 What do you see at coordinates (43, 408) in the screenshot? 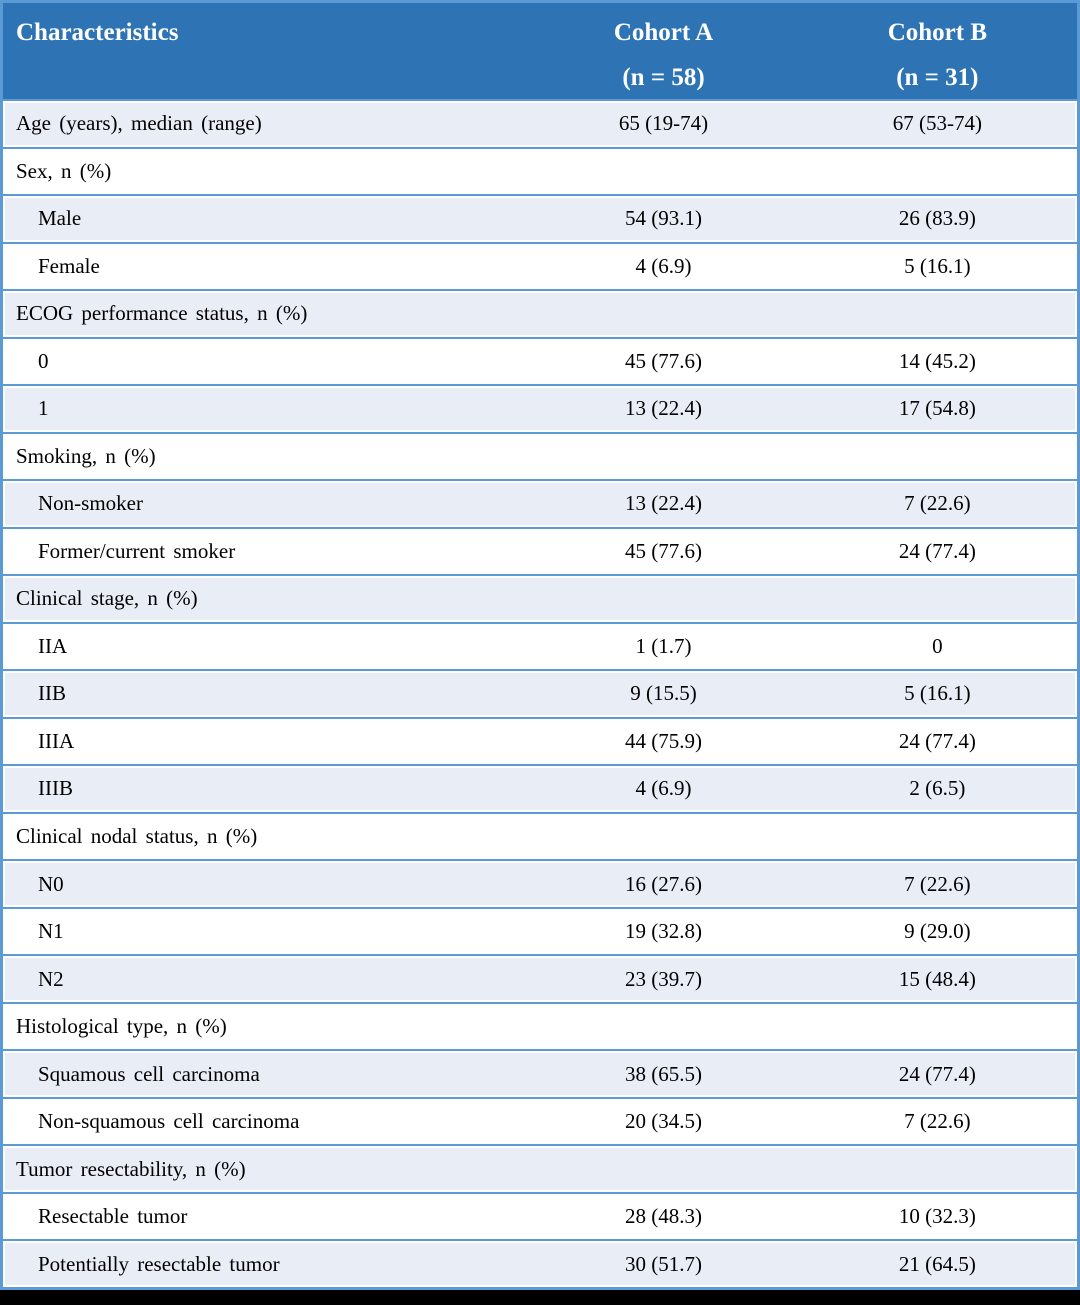
I see `row-label-cell: 1` at bounding box center [43, 408].